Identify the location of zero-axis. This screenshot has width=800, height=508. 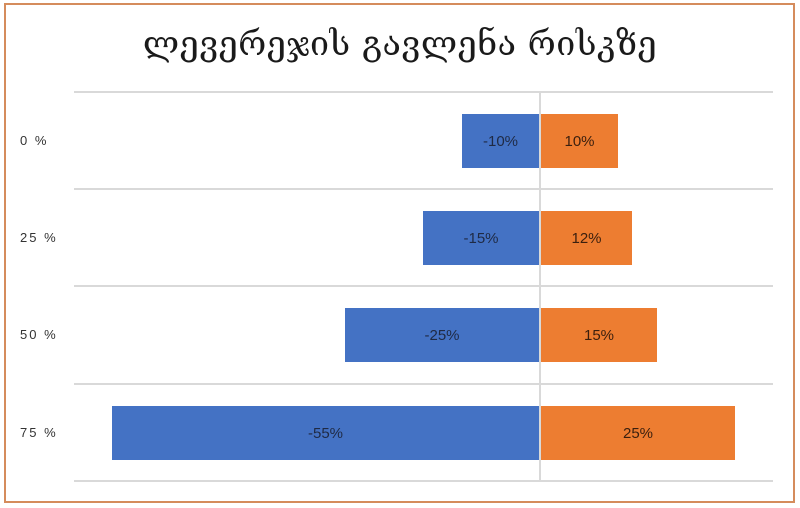
(540, 287).